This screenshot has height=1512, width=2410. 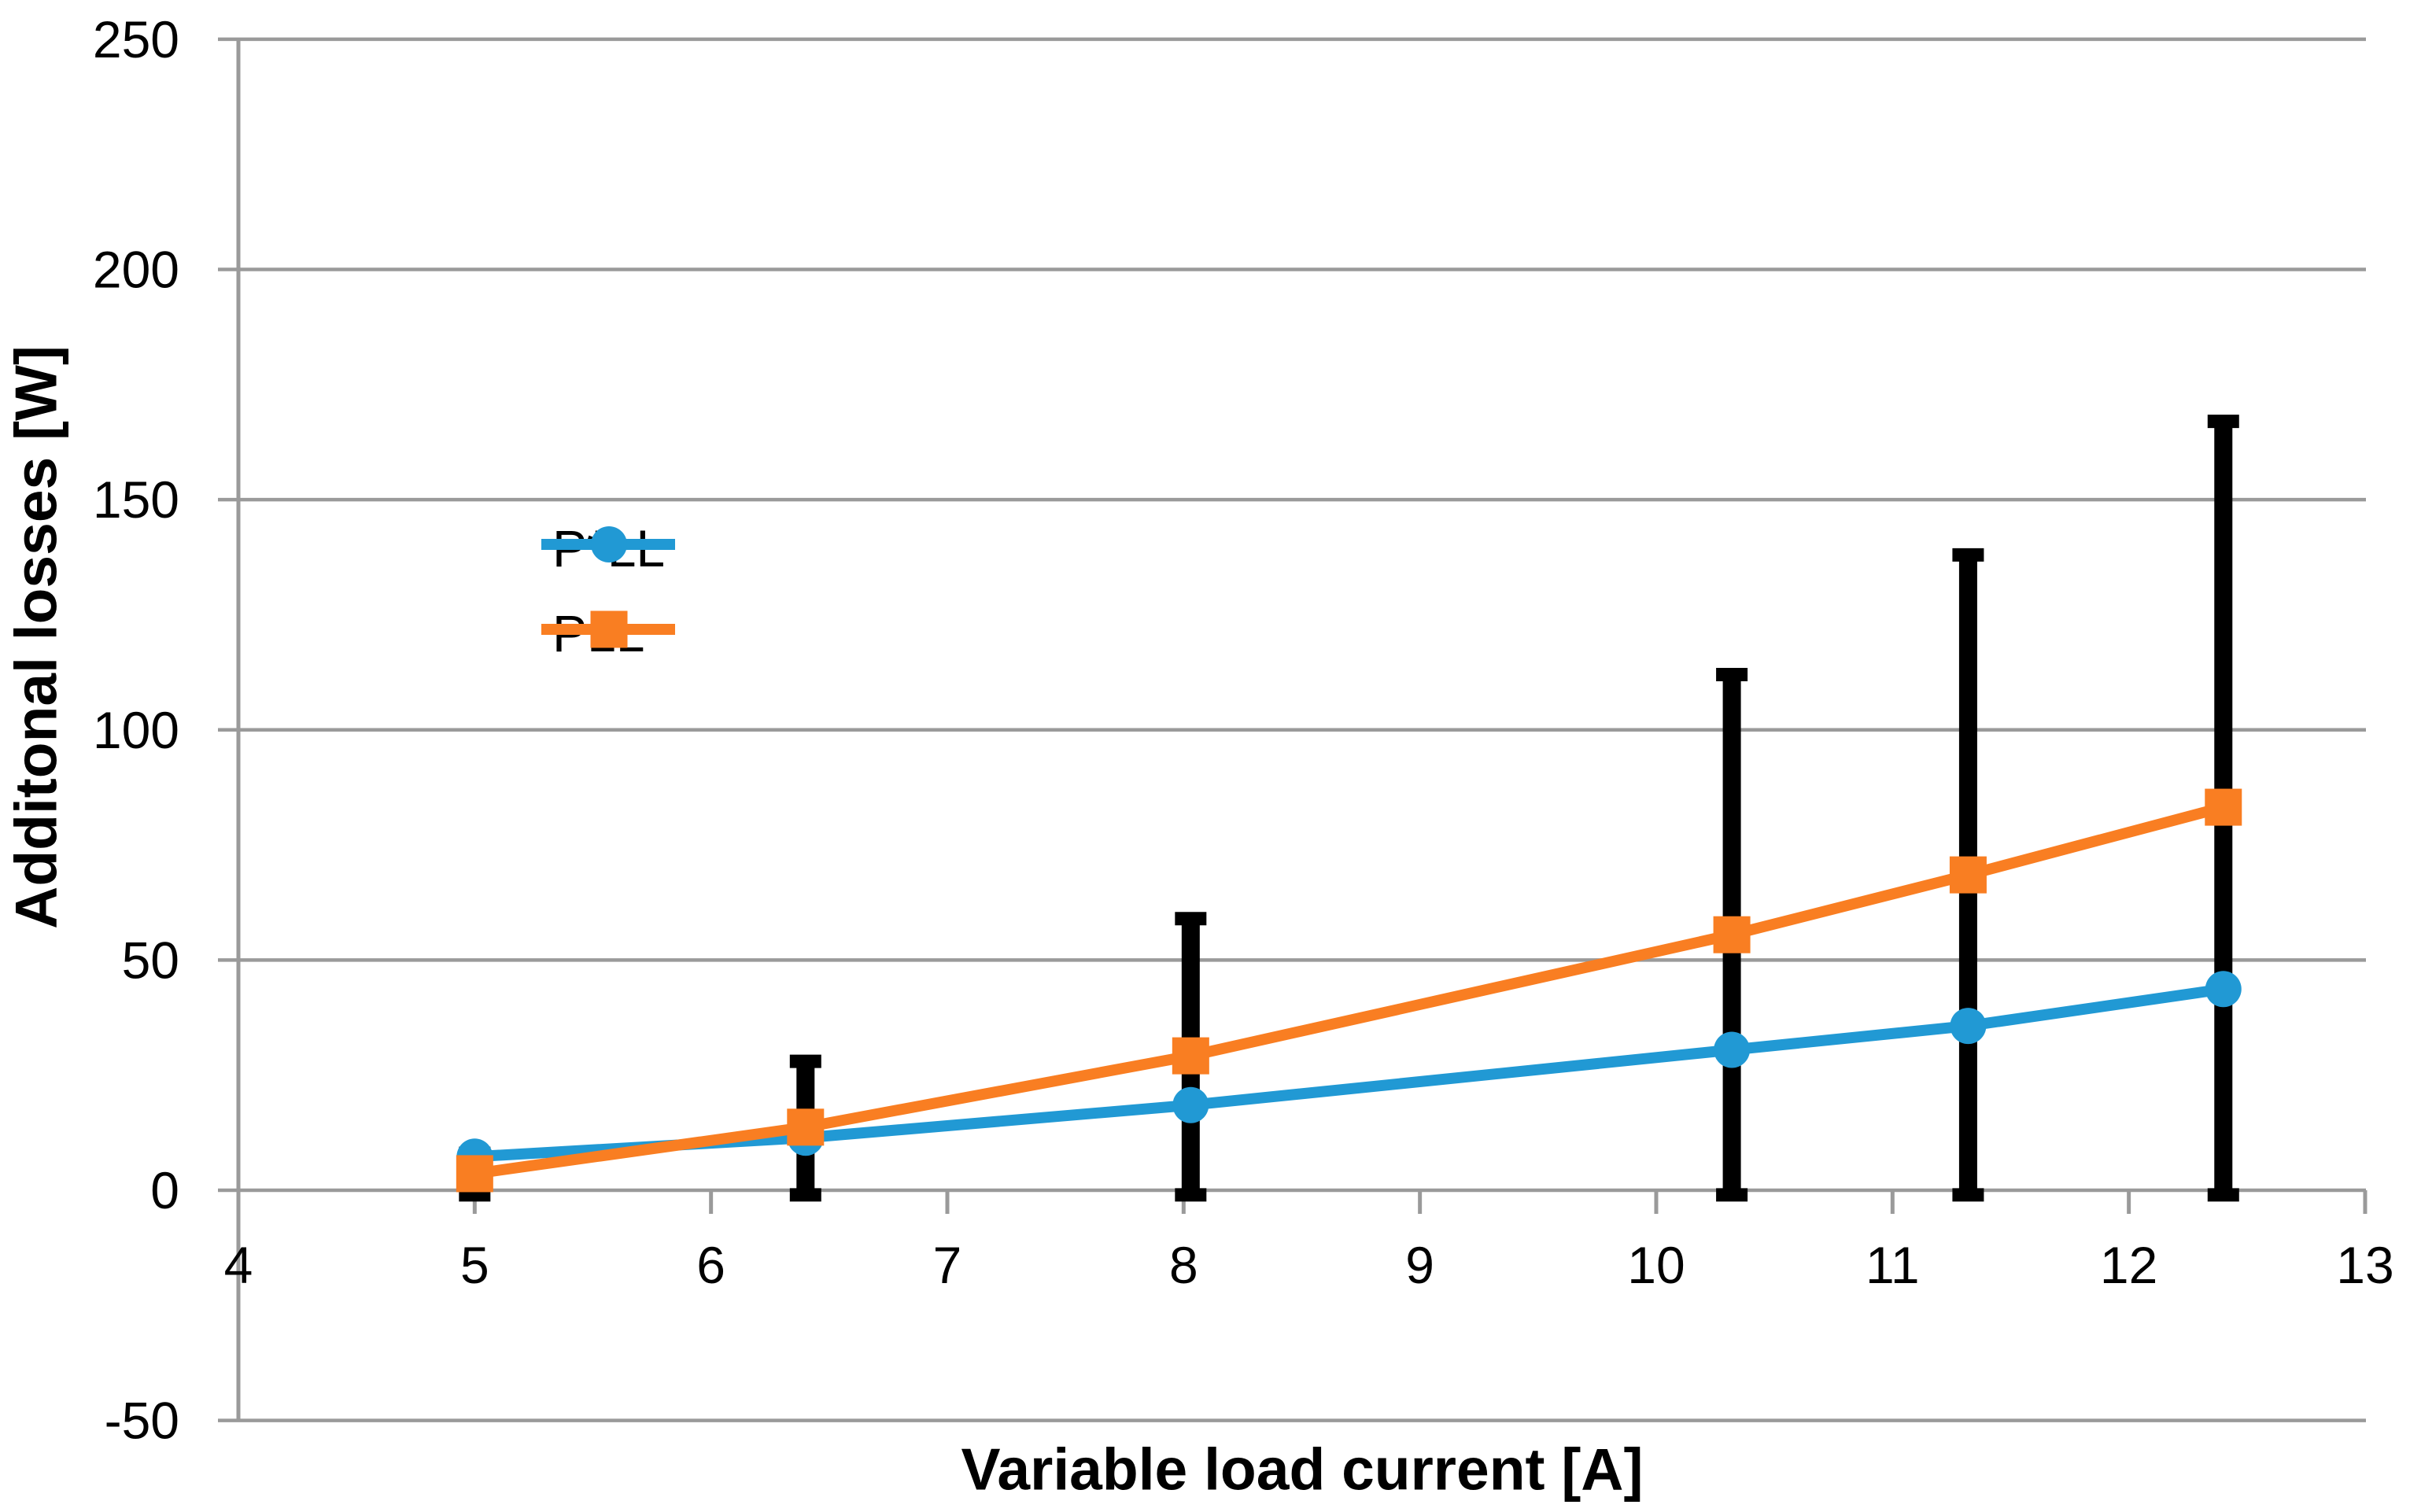 I want to click on legend-circle-glyph-icon, so click(x=609, y=544).